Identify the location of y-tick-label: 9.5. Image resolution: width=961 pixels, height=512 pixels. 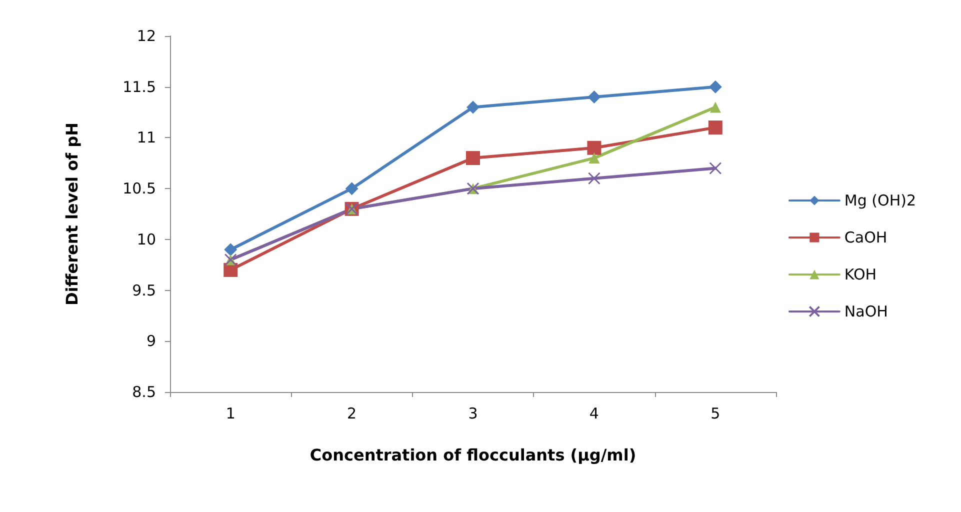
(144, 290).